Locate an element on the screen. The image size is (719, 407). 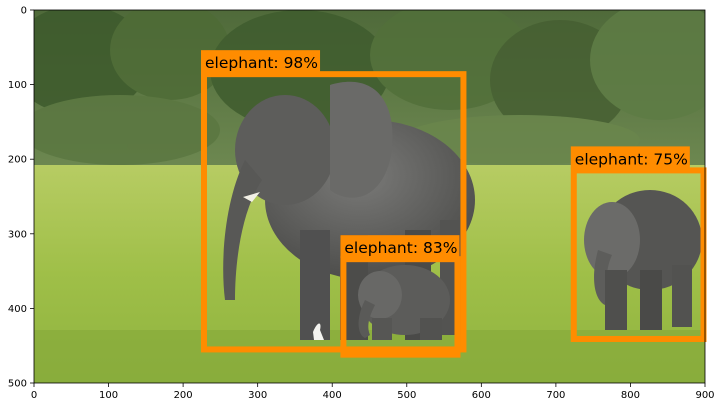
detection-label: elephant: 75% is located at coordinates (631, 159).